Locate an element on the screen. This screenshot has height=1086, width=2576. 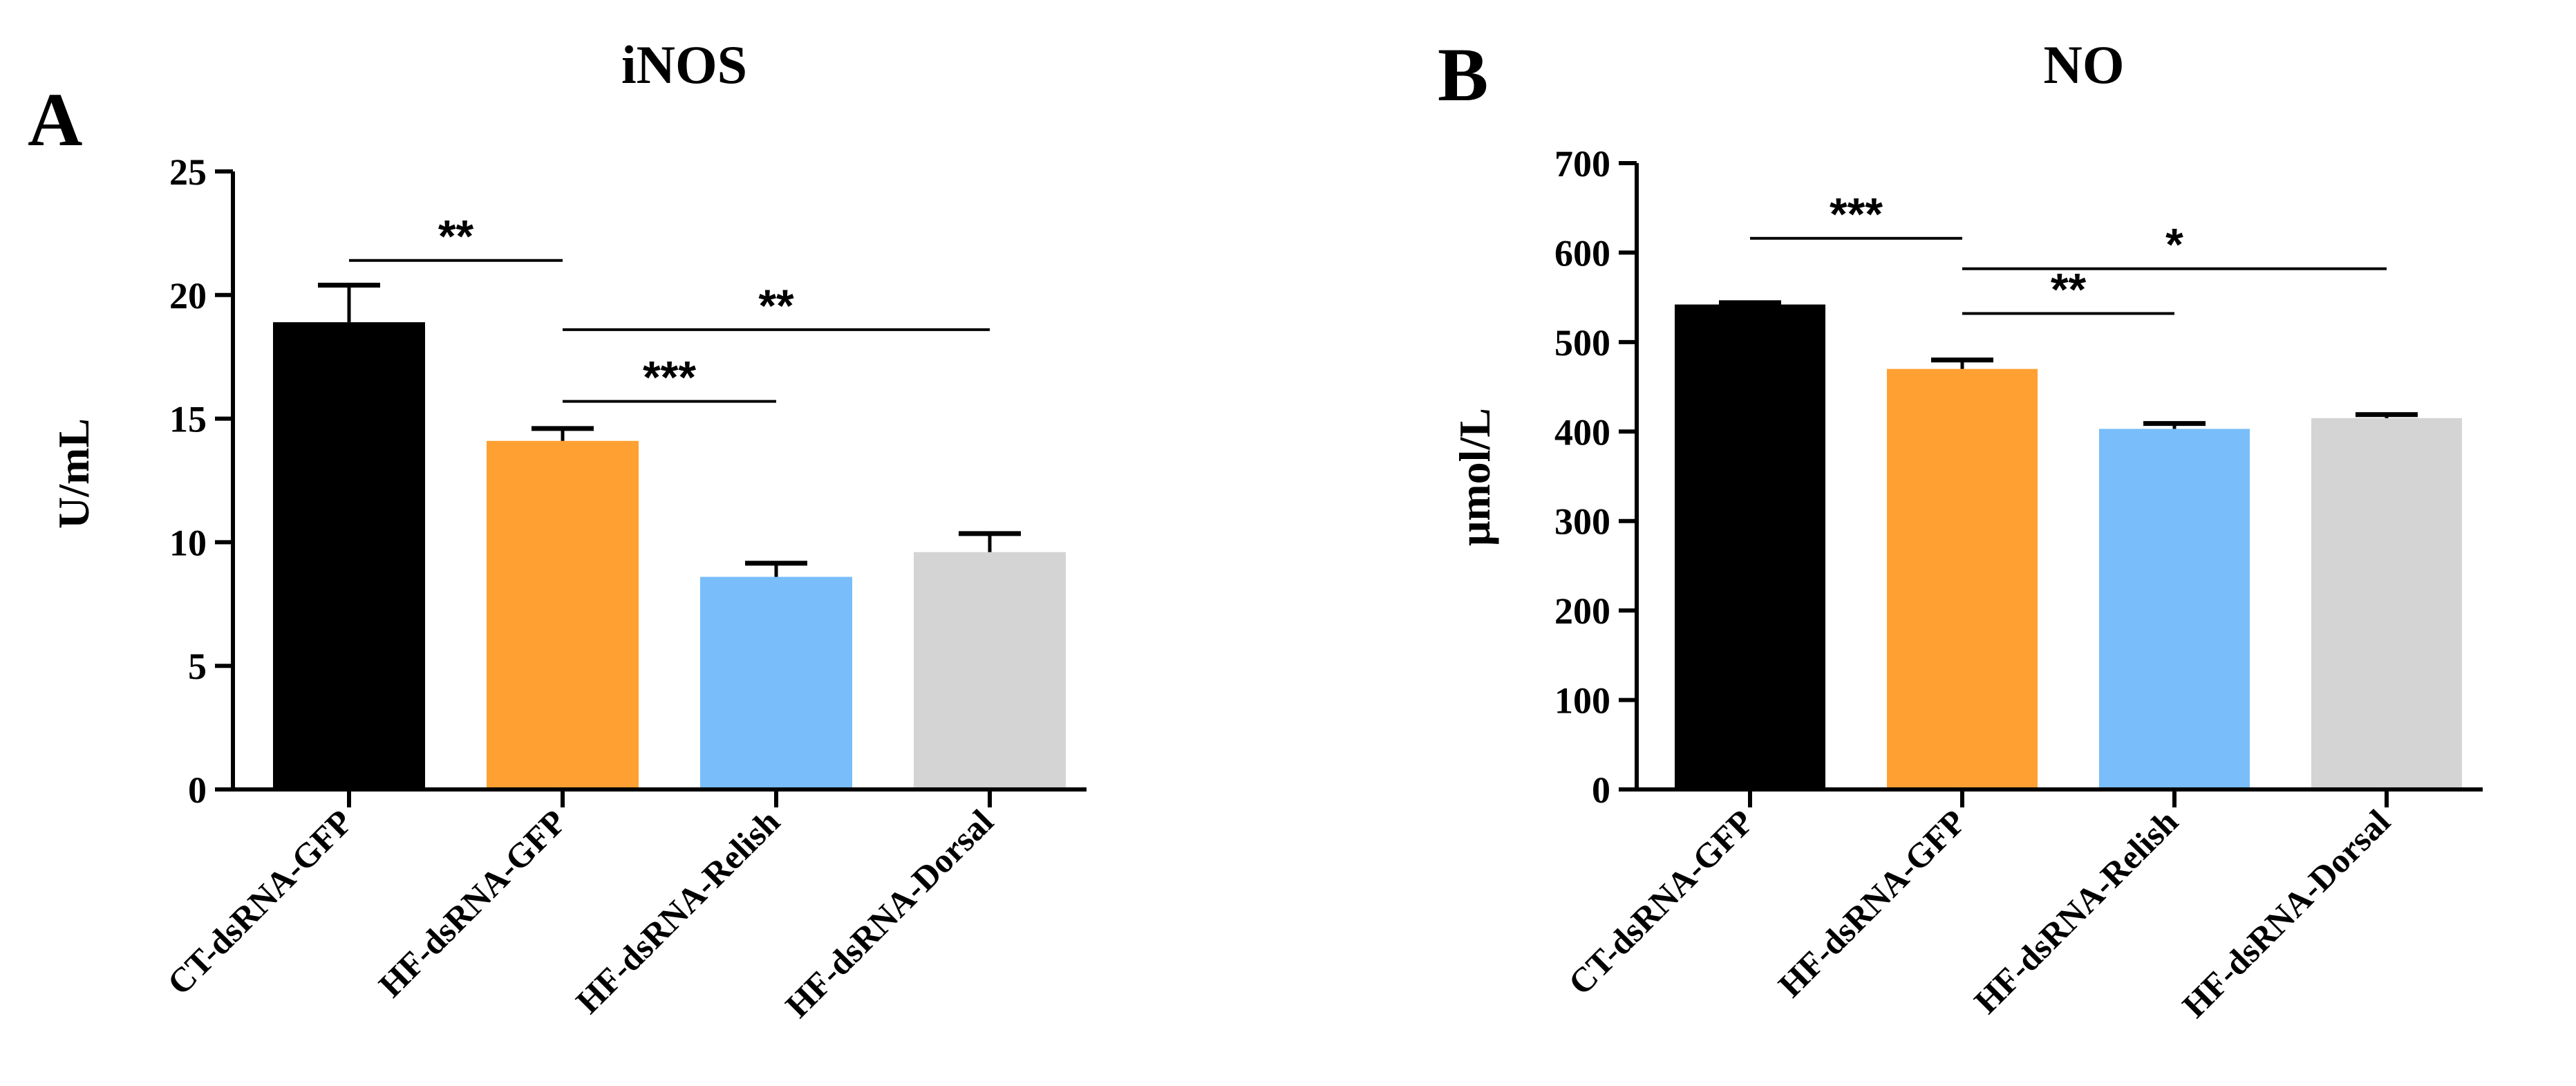
significance-label: * is located at coordinates (2174, 244).